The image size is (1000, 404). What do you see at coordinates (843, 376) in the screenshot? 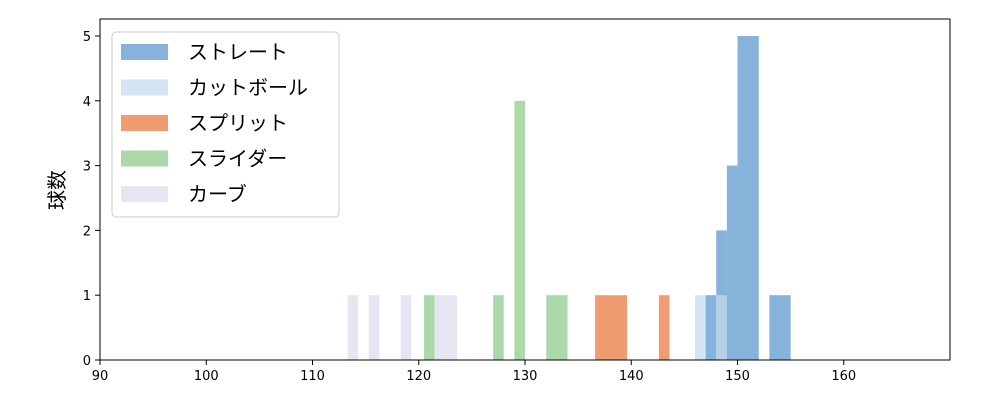
I see `x-tick-label: 160` at bounding box center [843, 376].